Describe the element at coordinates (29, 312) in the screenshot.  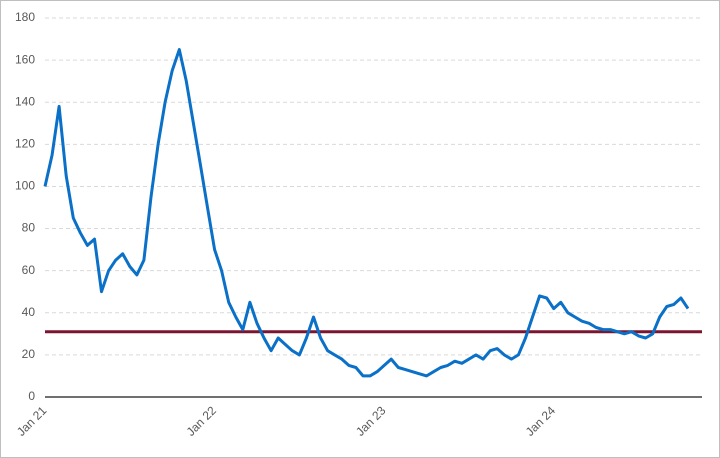
I see `y-tick-label: 40` at that location.